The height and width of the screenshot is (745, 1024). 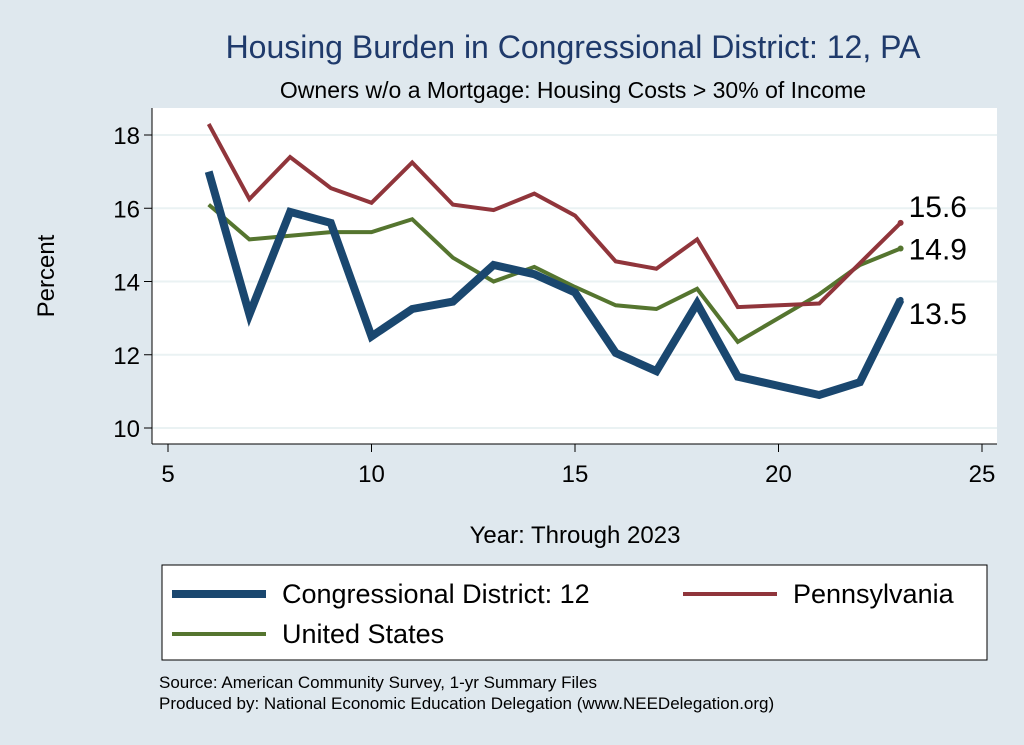 I want to click on x-tick-label: 15, so click(x=575, y=474).